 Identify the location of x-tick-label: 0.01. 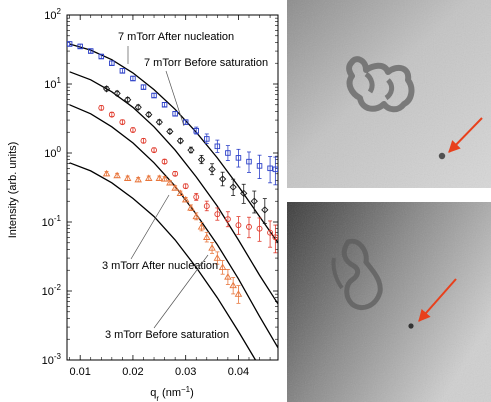
(79, 372).